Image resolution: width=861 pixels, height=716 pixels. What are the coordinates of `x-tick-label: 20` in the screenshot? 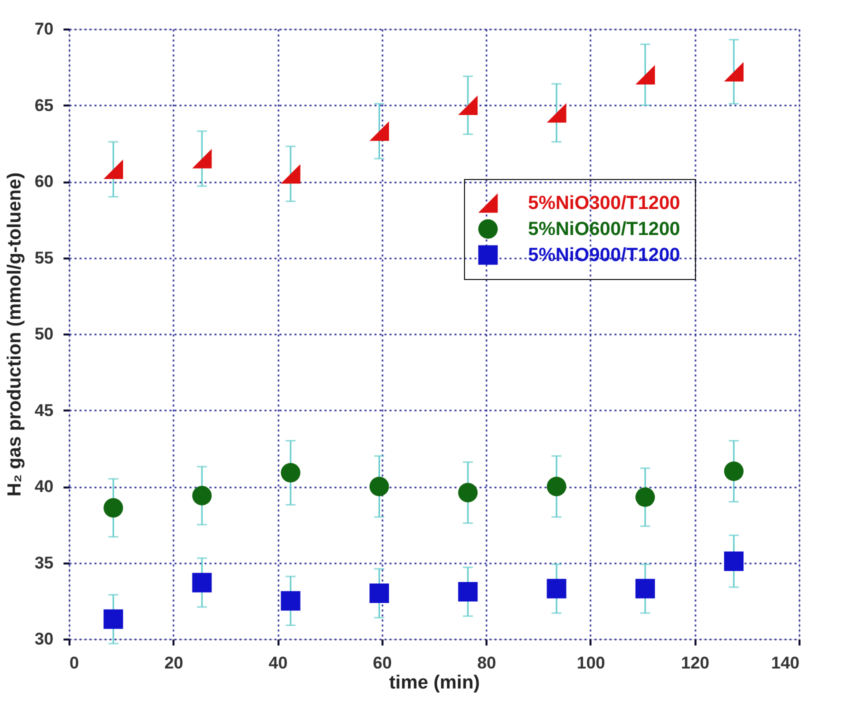 It's located at (174, 663).